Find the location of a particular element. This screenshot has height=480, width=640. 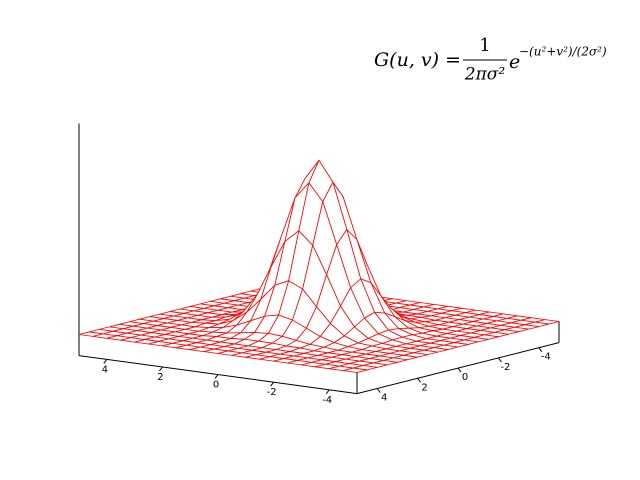

y-tick-label: 2 is located at coordinates (424, 387).